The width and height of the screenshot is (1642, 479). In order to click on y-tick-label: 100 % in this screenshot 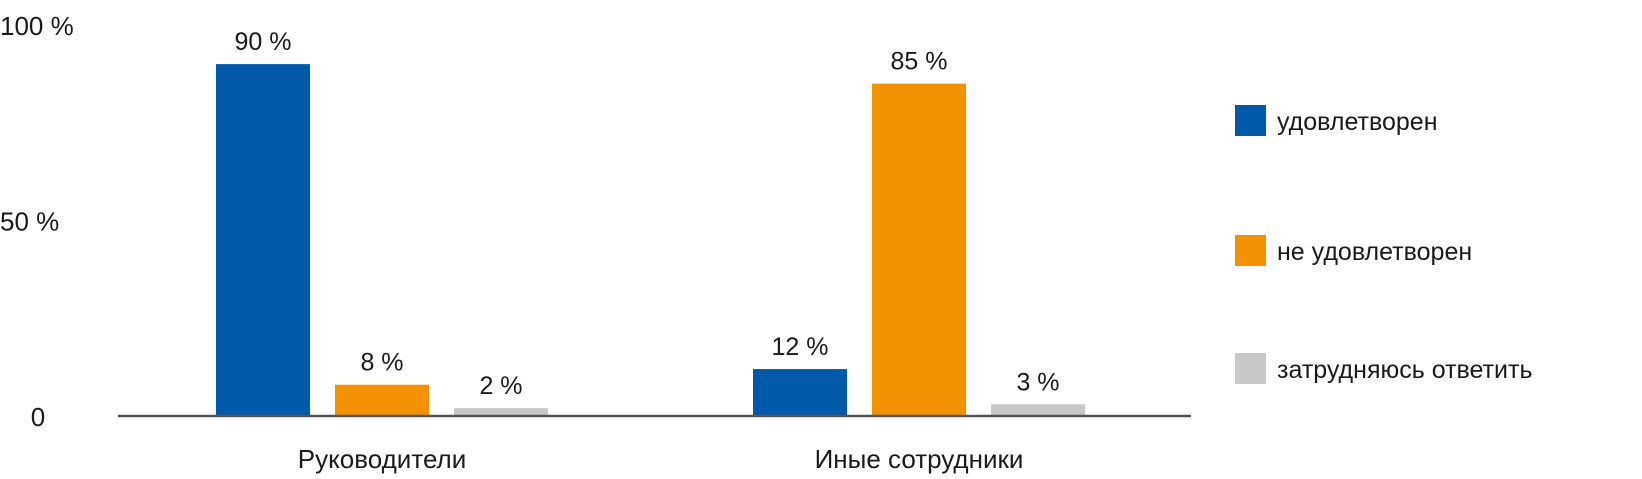, I will do `click(37, 26)`.